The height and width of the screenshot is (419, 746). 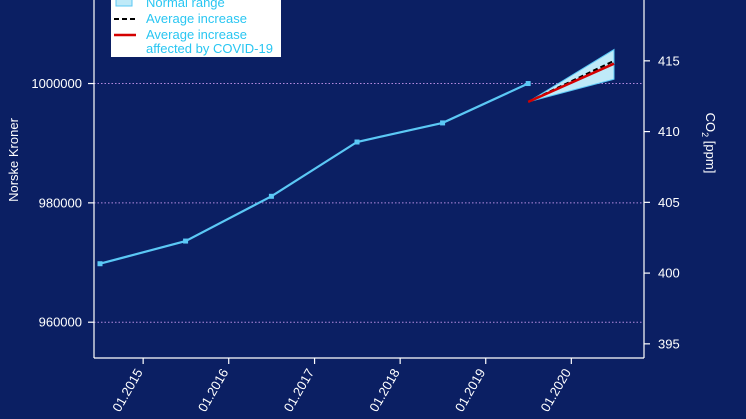 What do you see at coordinates (555, 390) in the screenshot?
I see `x-tick-label-5: 01.2020` at bounding box center [555, 390].